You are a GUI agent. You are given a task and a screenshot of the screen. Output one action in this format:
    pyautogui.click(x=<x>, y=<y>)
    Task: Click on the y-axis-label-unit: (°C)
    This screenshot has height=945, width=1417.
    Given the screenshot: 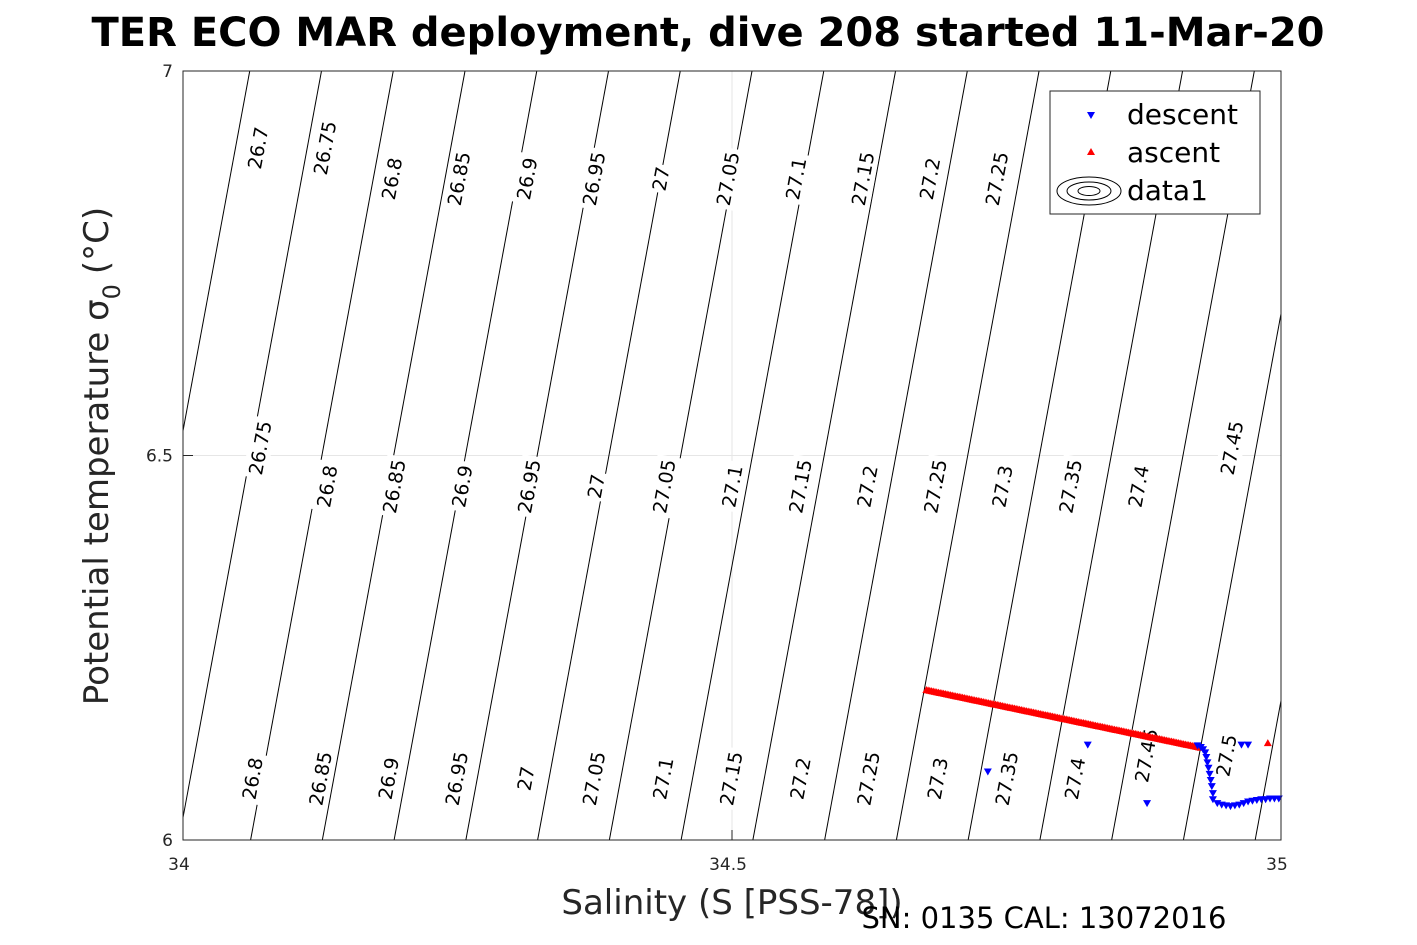 What is the action you would take?
    pyautogui.click(x=97, y=240)
    